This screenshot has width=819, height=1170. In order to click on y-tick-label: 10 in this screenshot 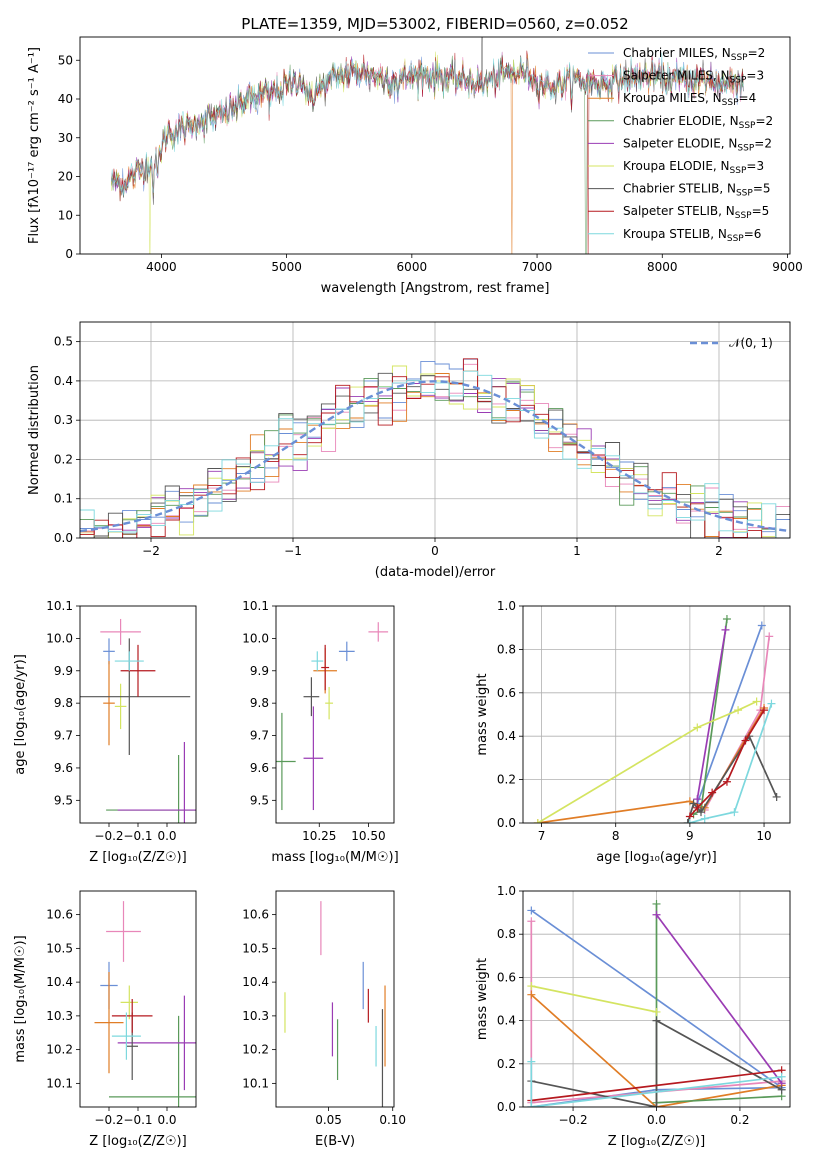, I will do `click(65, 215)`.